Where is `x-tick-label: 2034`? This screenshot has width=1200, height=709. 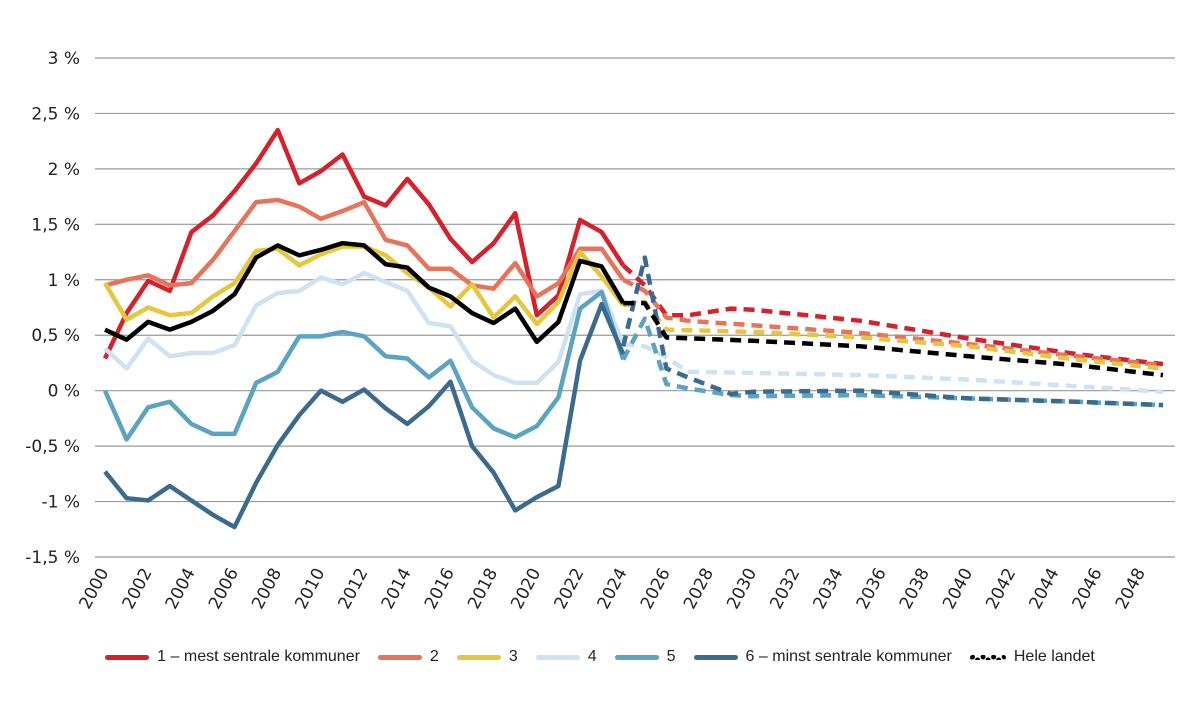
x-tick-label: 2034 is located at coordinates (829, 589).